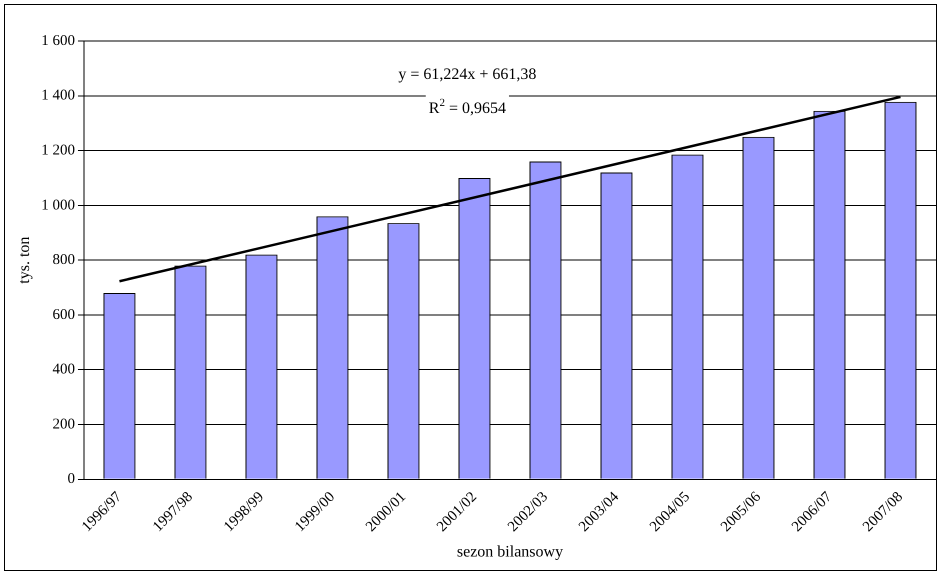 The image size is (941, 575). Describe the element at coordinates (63, 424) in the screenshot. I see `y-tick-label: 200` at that location.